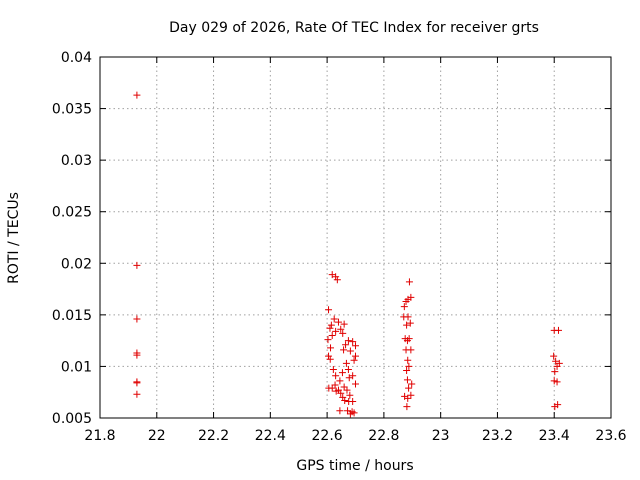 The image size is (640, 480). What do you see at coordinates (14, 238) in the screenshot?
I see `y-axis-label: ROTI / TECUs` at bounding box center [14, 238].